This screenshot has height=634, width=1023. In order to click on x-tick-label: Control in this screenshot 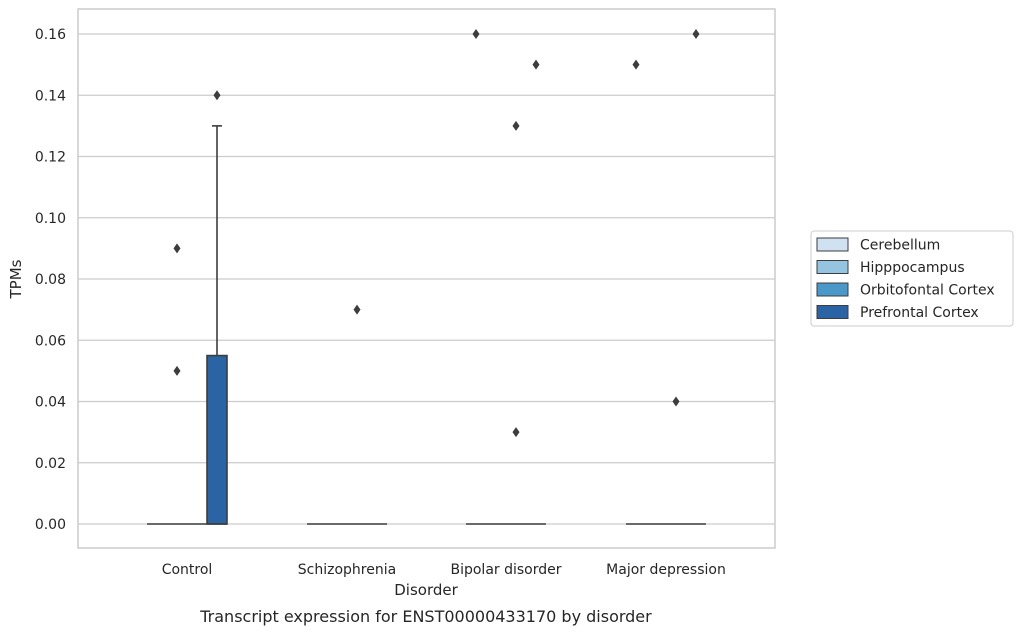, I will do `click(187, 570)`.